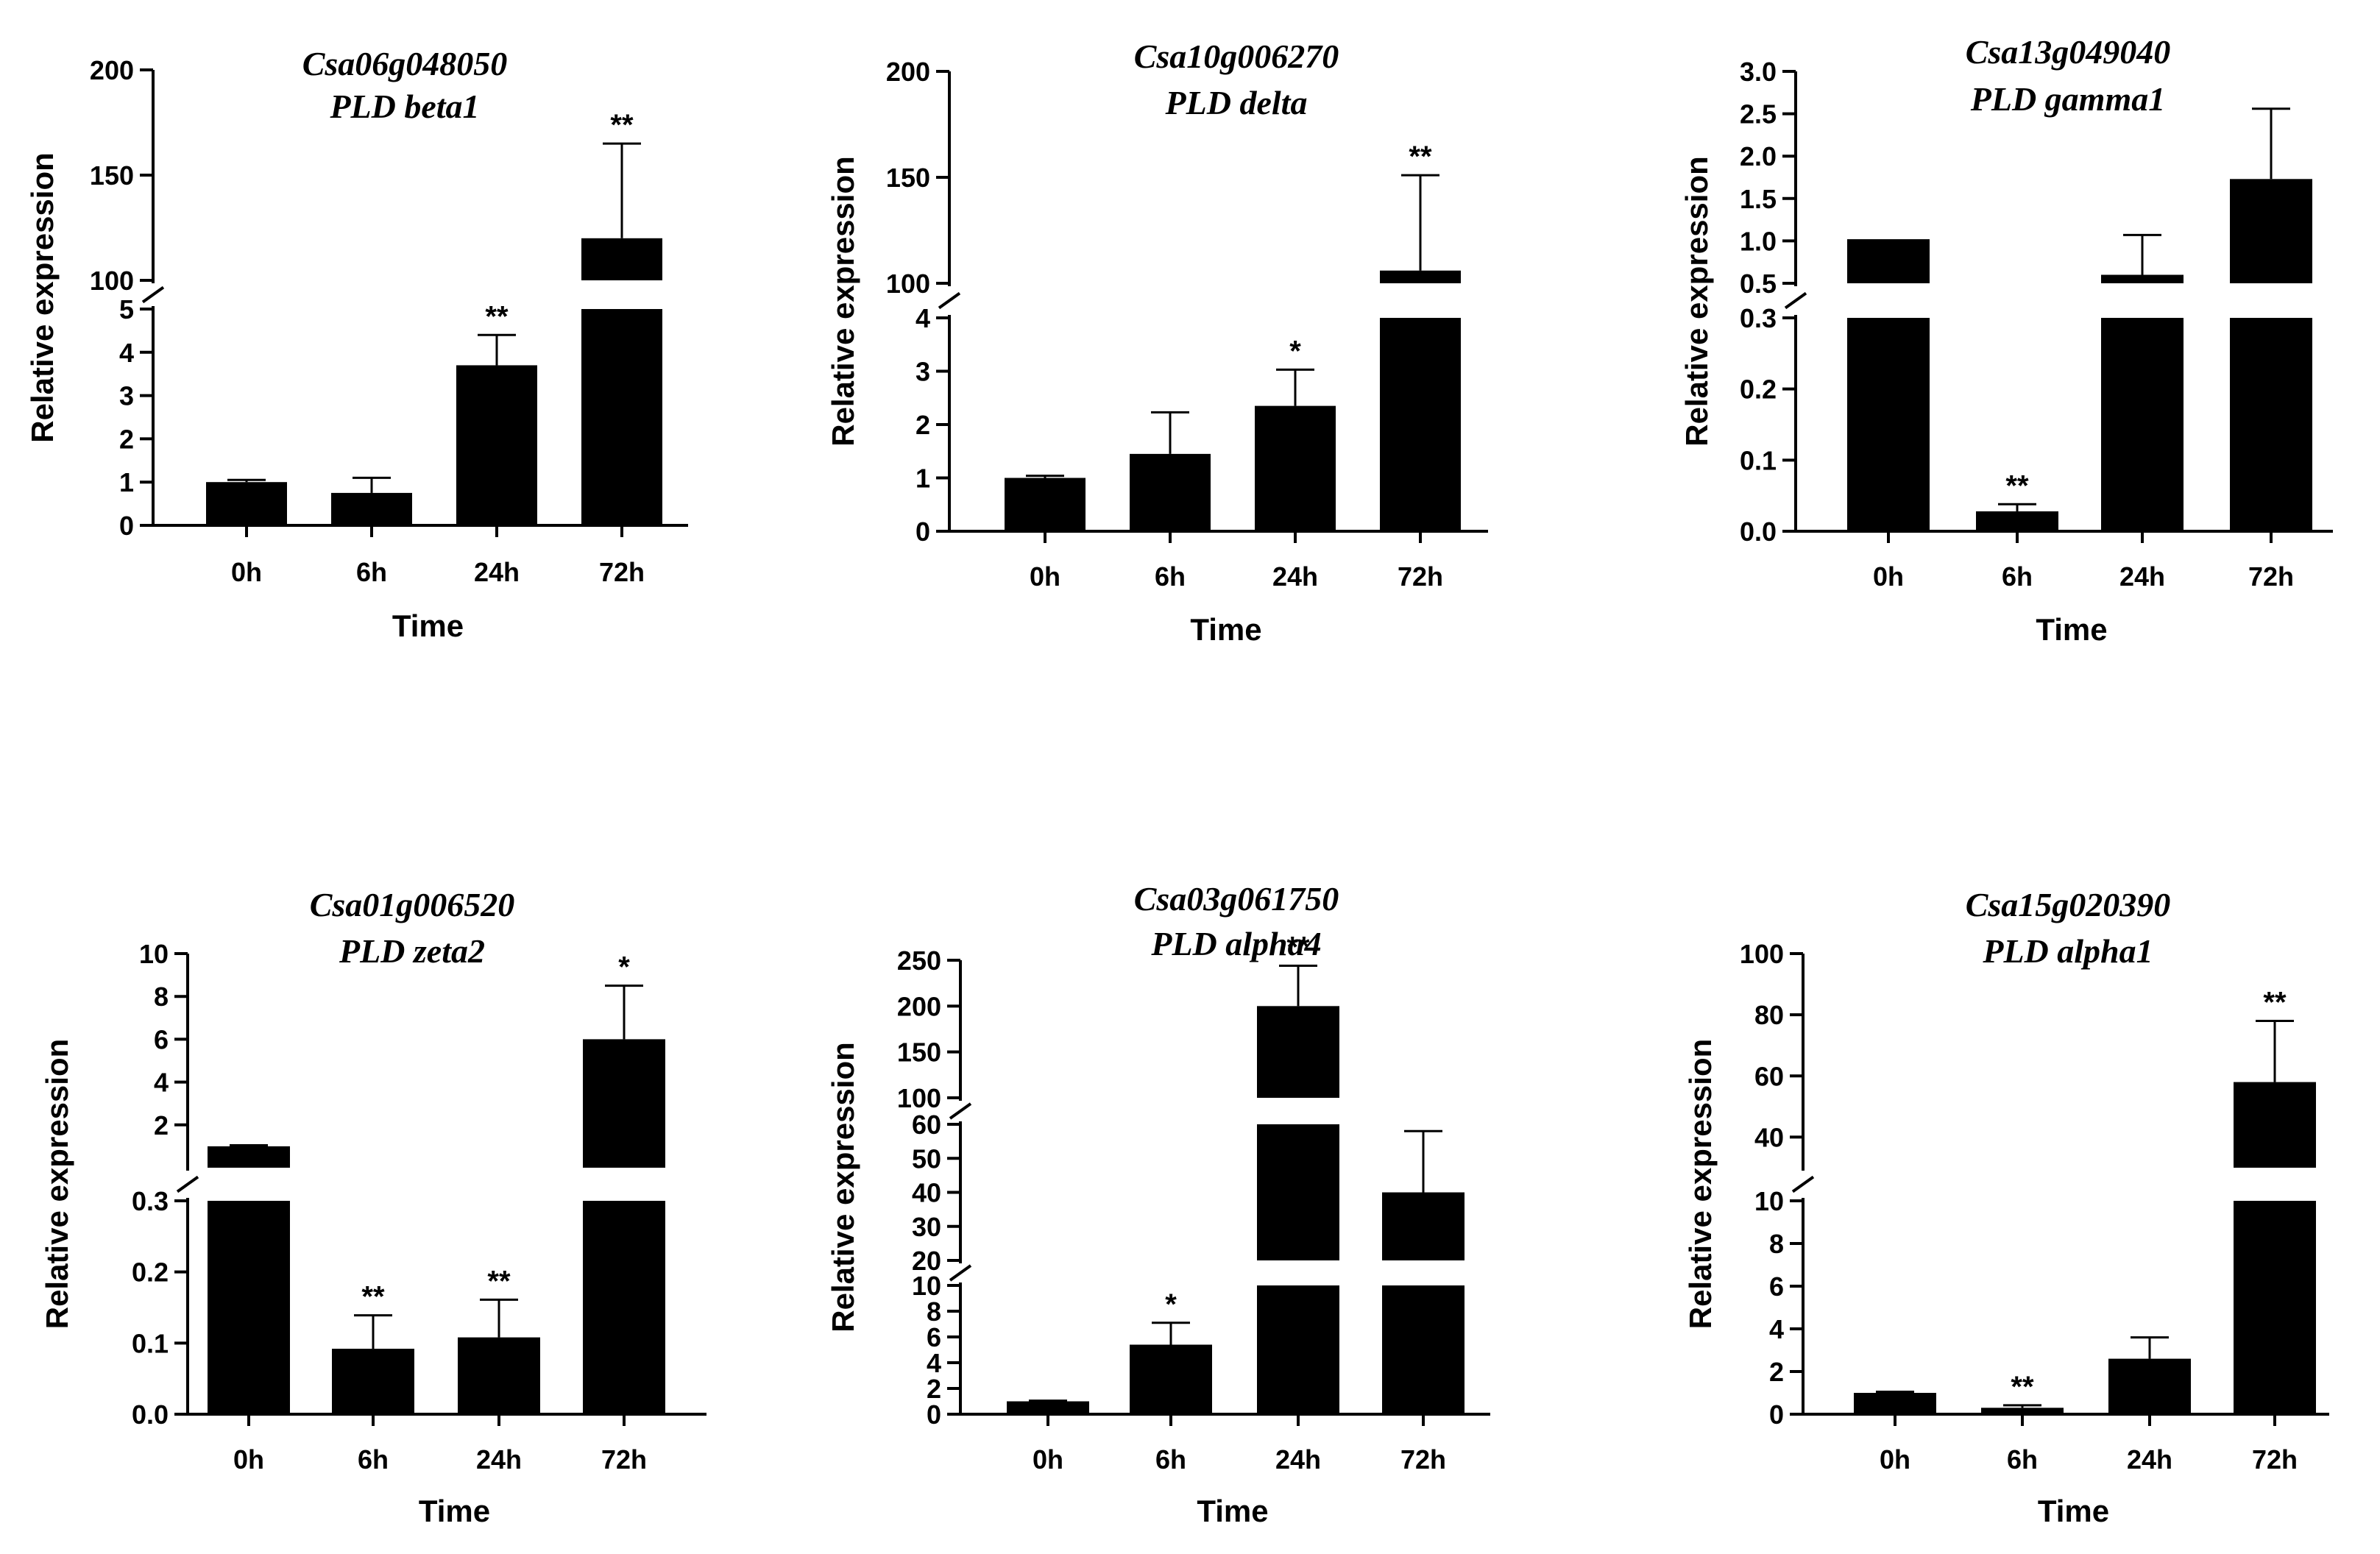 This screenshot has height=1554, width=2380. What do you see at coordinates (412, 951) in the screenshot?
I see `chart-title-name: PLD zeta2` at bounding box center [412, 951].